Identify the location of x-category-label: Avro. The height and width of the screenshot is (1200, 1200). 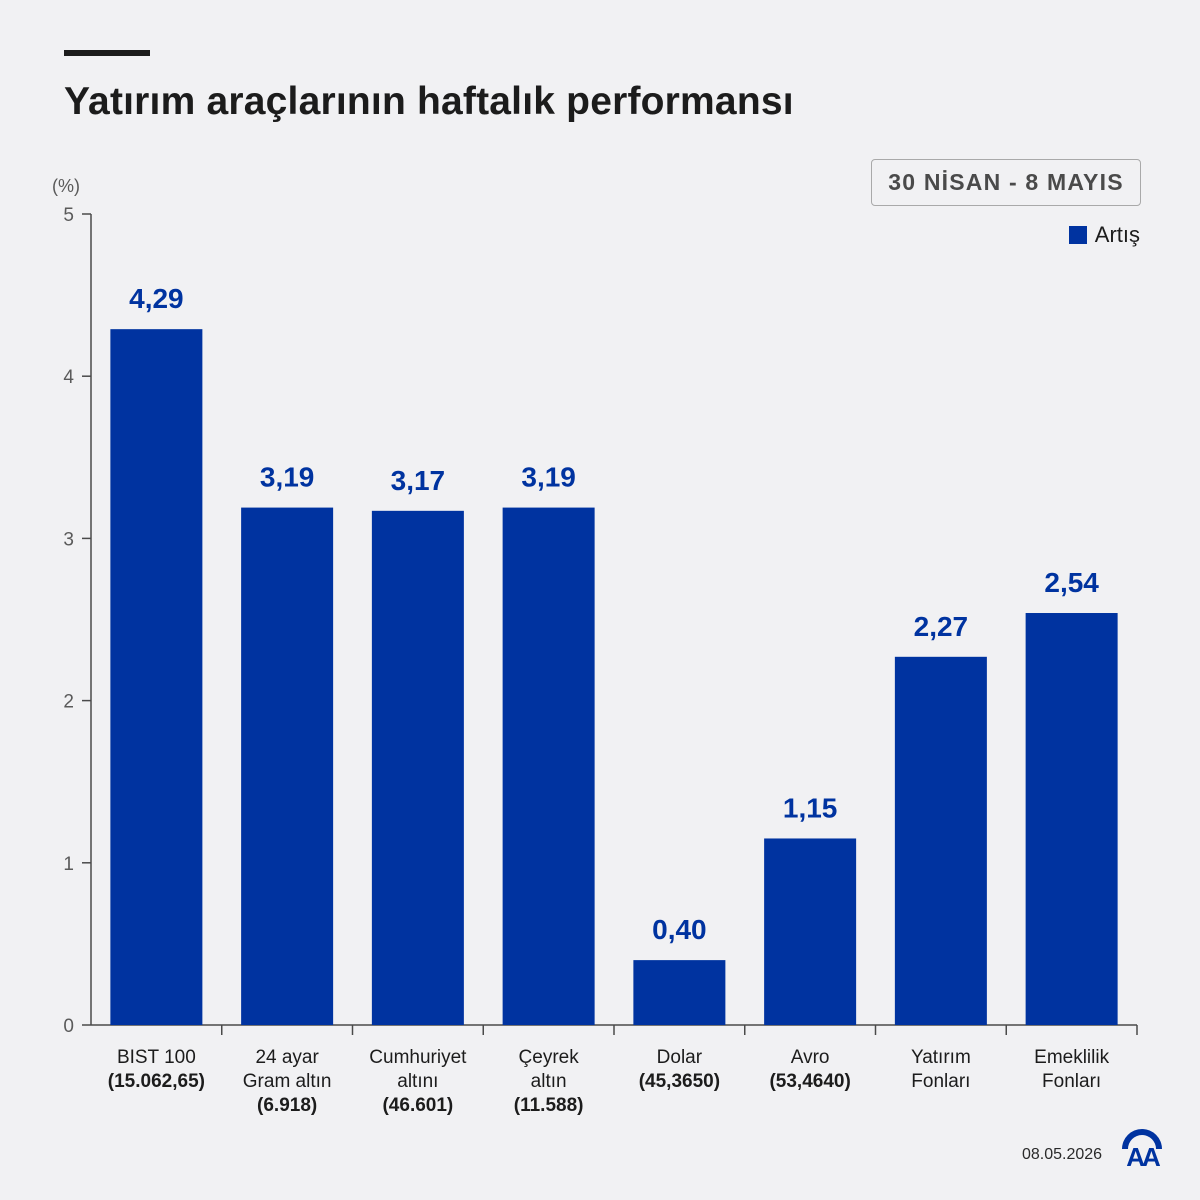
(810, 1057).